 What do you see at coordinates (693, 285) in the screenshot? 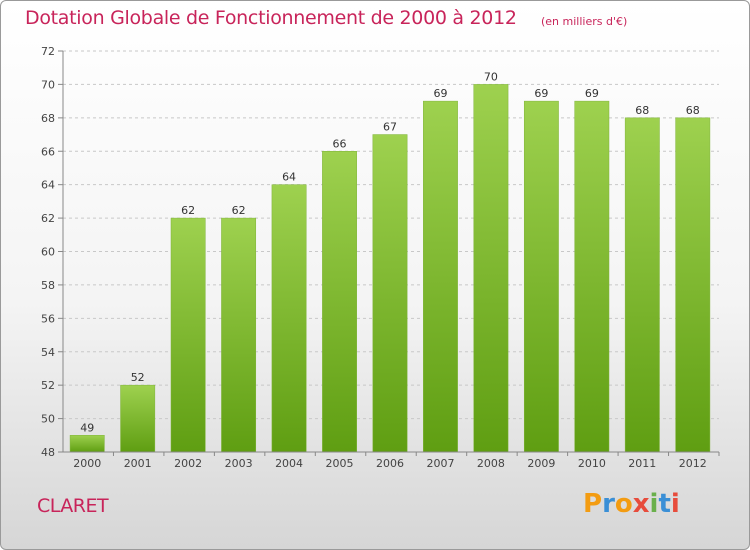
I see `bar-2012` at bounding box center [693, 285].